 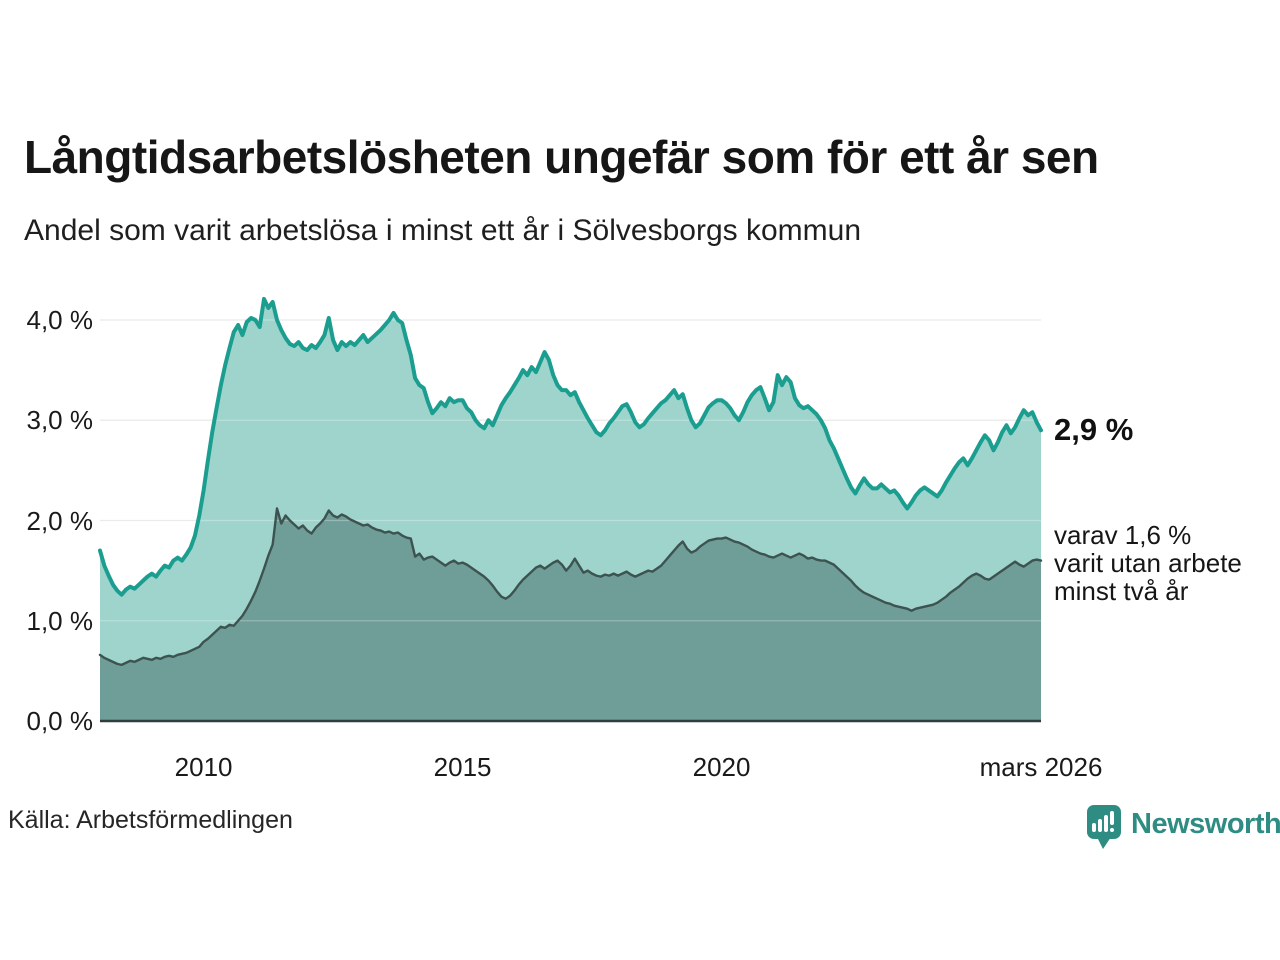 I want to click on y-tick-label: 0,0 %, so click(x=60, y=721).